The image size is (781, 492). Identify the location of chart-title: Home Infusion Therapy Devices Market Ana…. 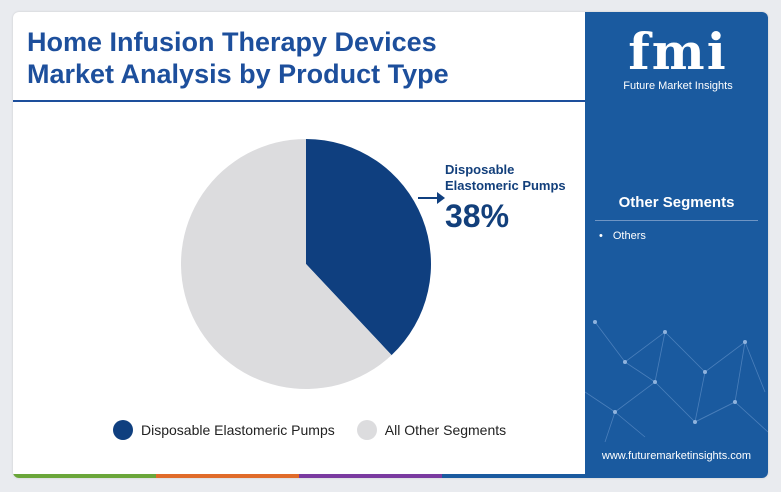
(297, 58).